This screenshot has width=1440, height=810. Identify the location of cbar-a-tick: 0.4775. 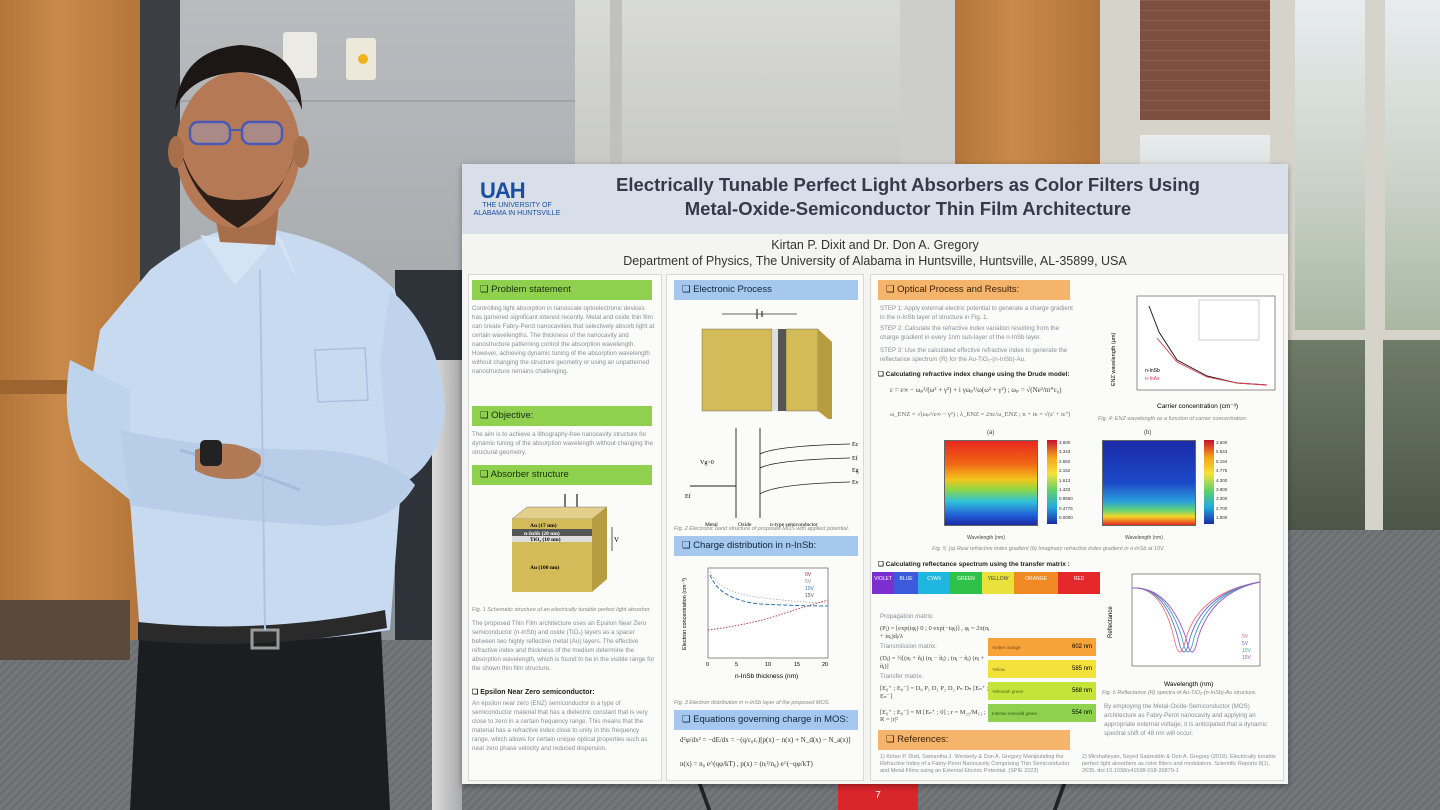
(1066, 508).